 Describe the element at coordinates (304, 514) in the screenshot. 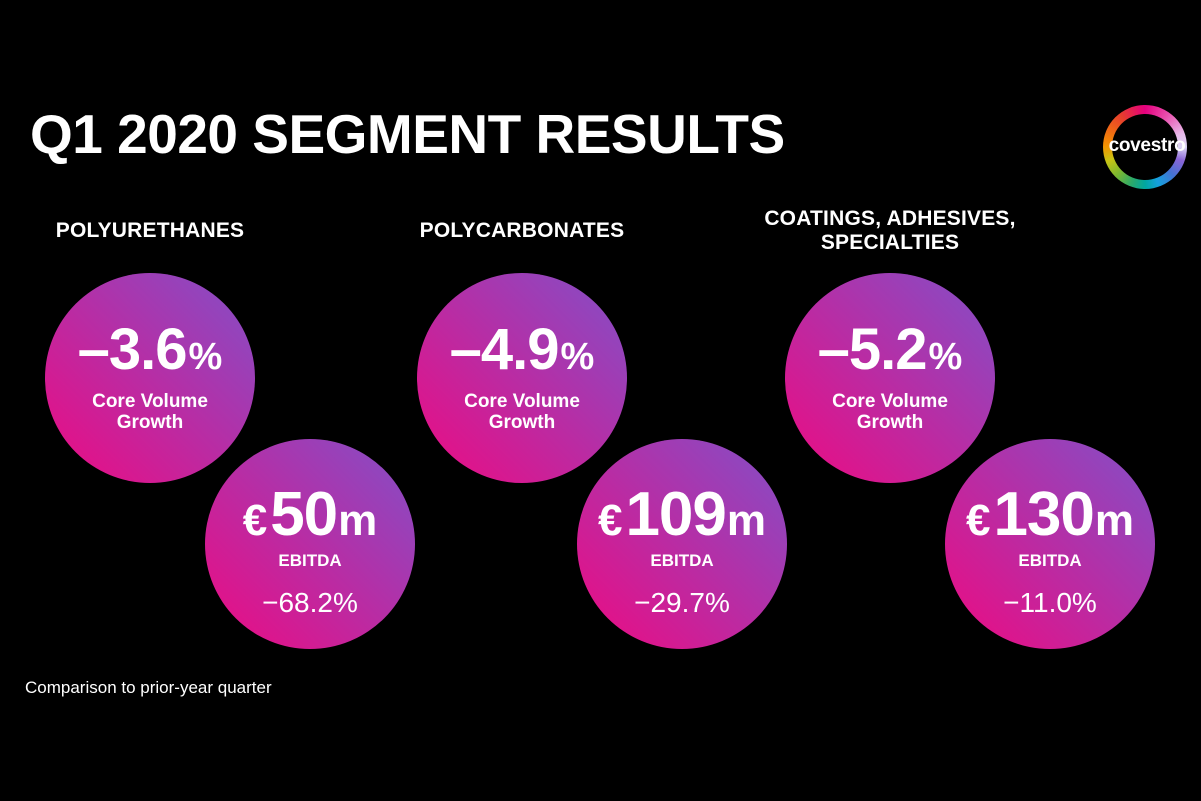

I see `ebitda-value: 50` at that location.